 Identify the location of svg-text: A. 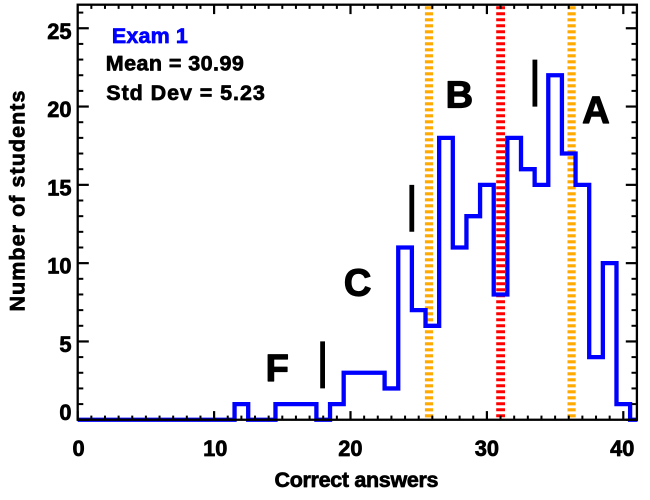
(595, 111).